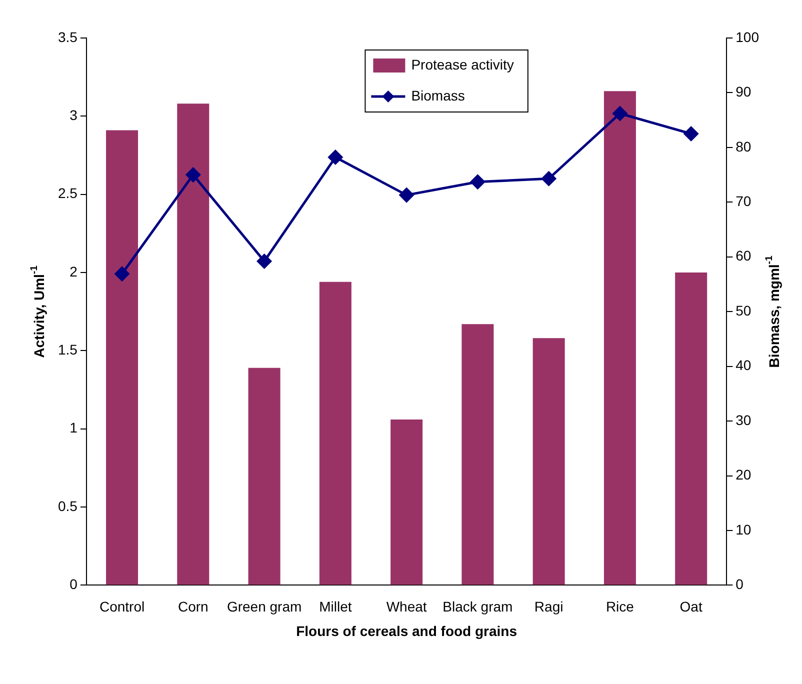 The image size is (802, 684). Describe the element at coordinates (744, 529) in the screenshot. I see `y2-tick-label: 10` at that location.